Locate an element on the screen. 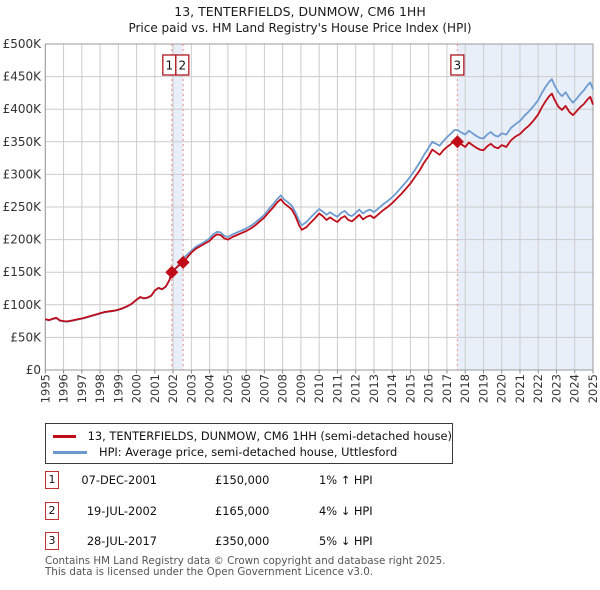  x-axis-tick-label: 2016 is located at coordinates (429, 388).